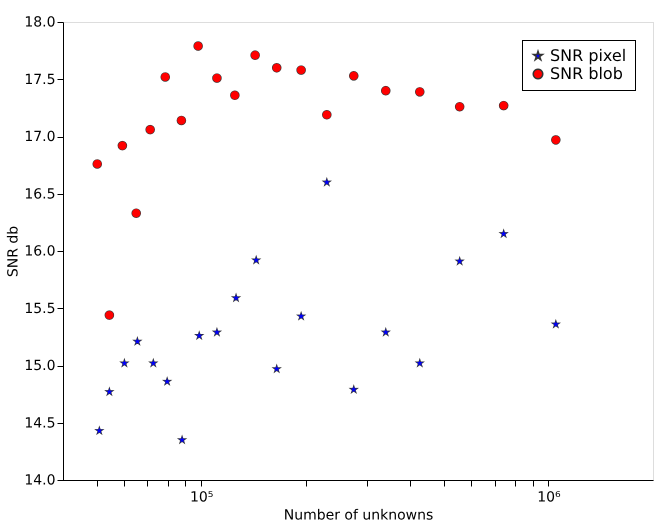  What do you see at coordinates (40, 423) in the screenshot?
I see `y-tick-label: 14.5` at bounding box center [40, 423].